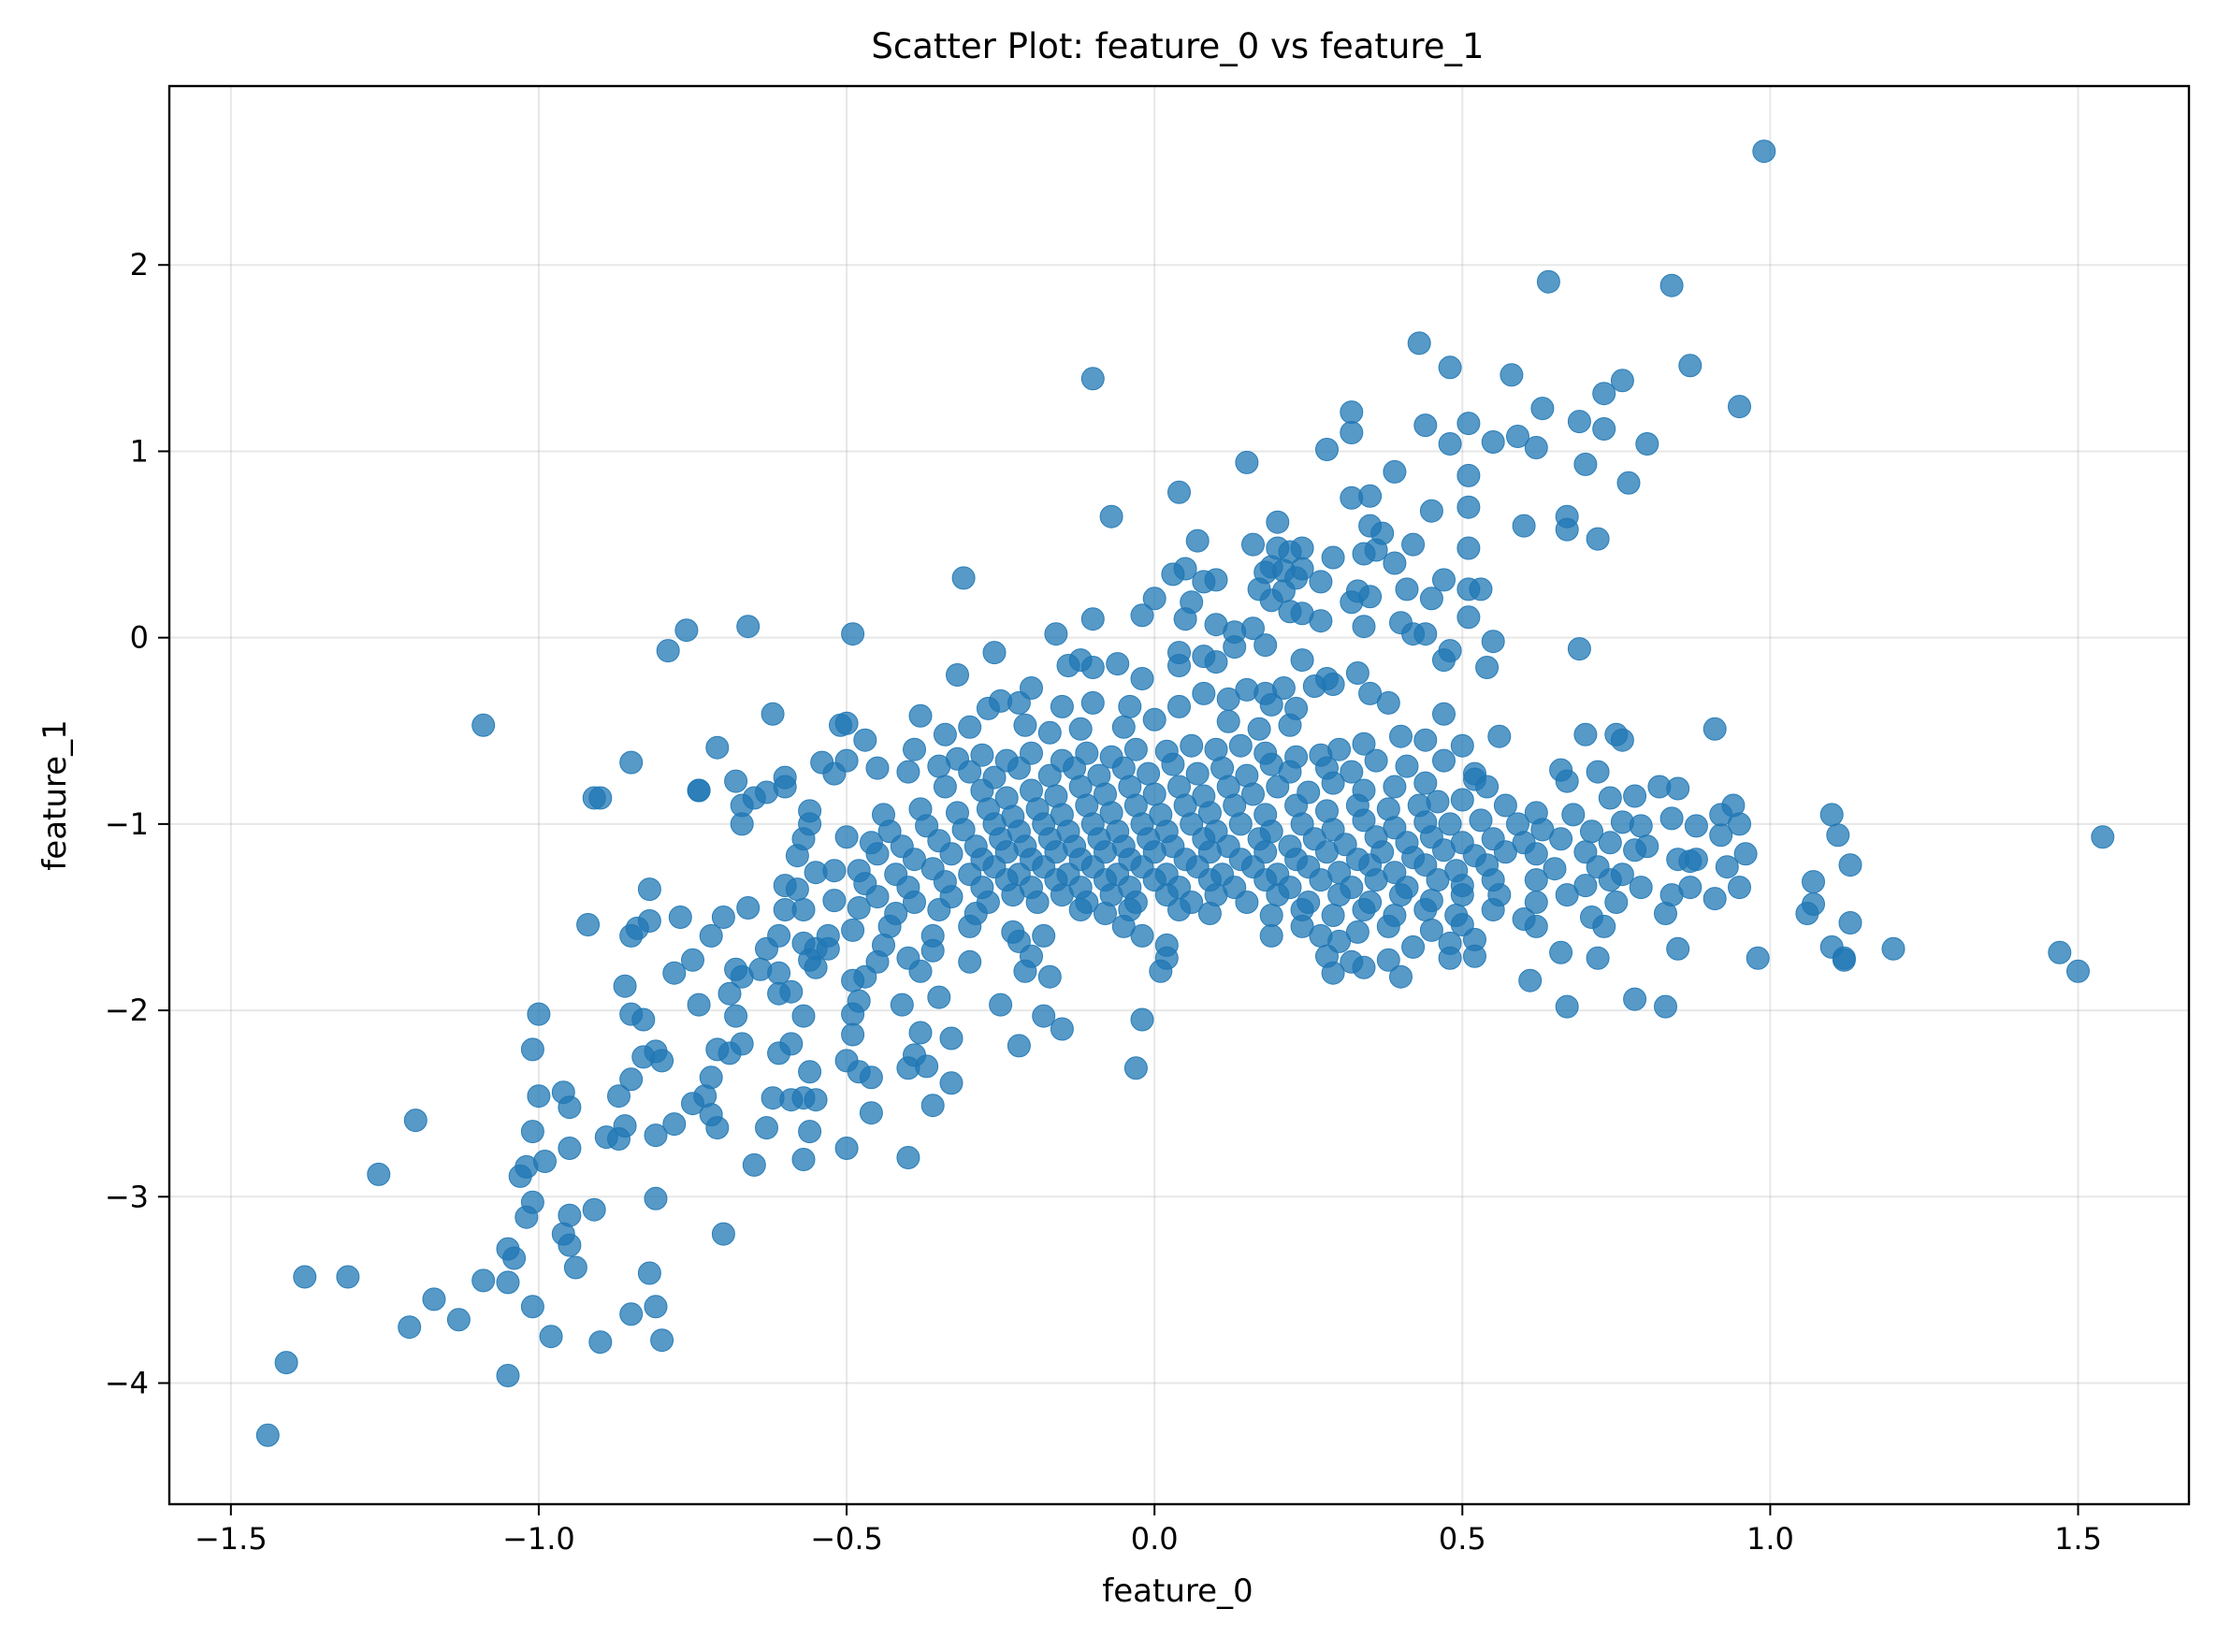 This screenshot has width=2217, height=1652. What do you see at coordinates (231, 1539) in the screenshot?
I see `x-tick-label: −1.5` at bounding box center [231, 1539].